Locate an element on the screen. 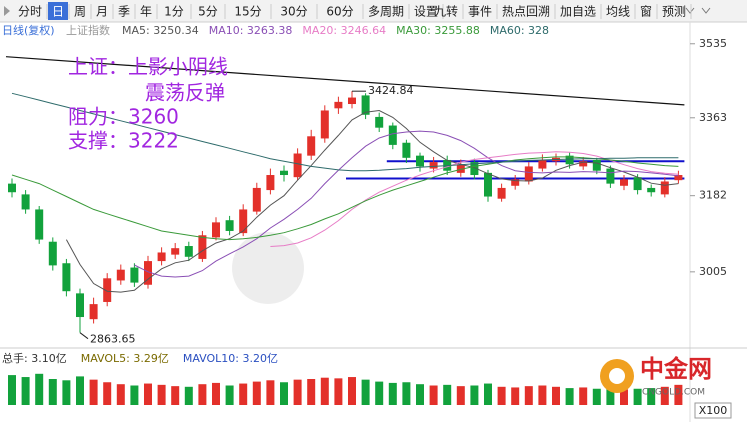 This screenshot has width=747, height=422. legend-entry: MA5: 3250.34 is located at coordinates (160, 30).